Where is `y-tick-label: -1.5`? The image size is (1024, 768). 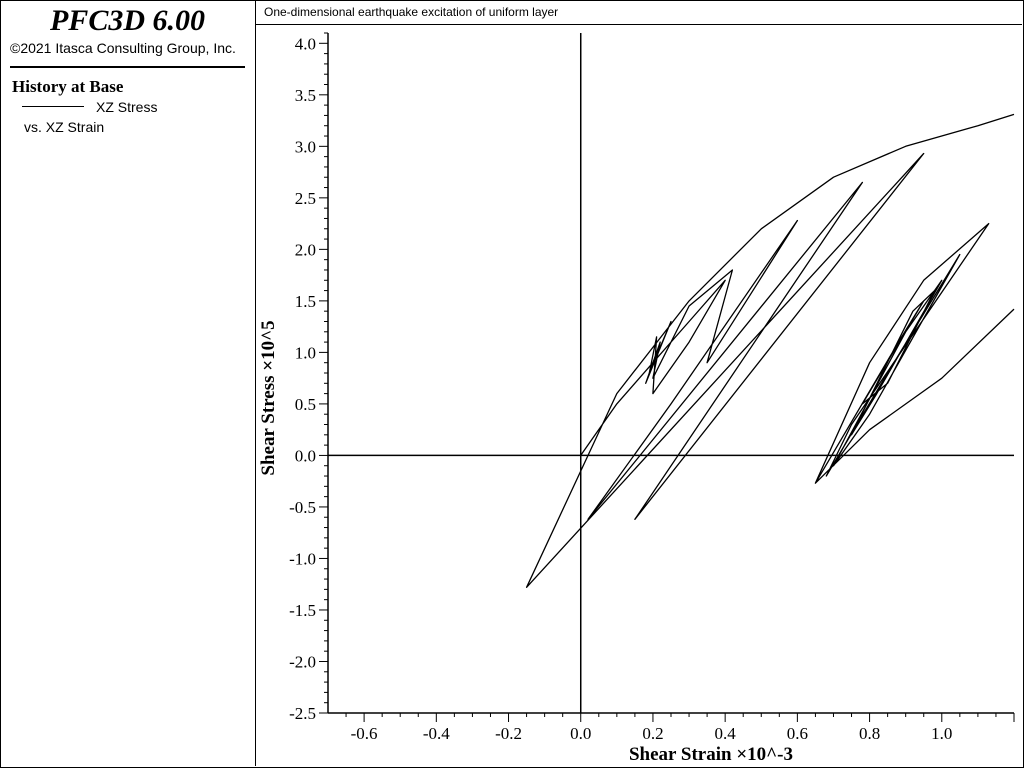
y-tick-label: -1.5 is located at coordinates (302, 610).